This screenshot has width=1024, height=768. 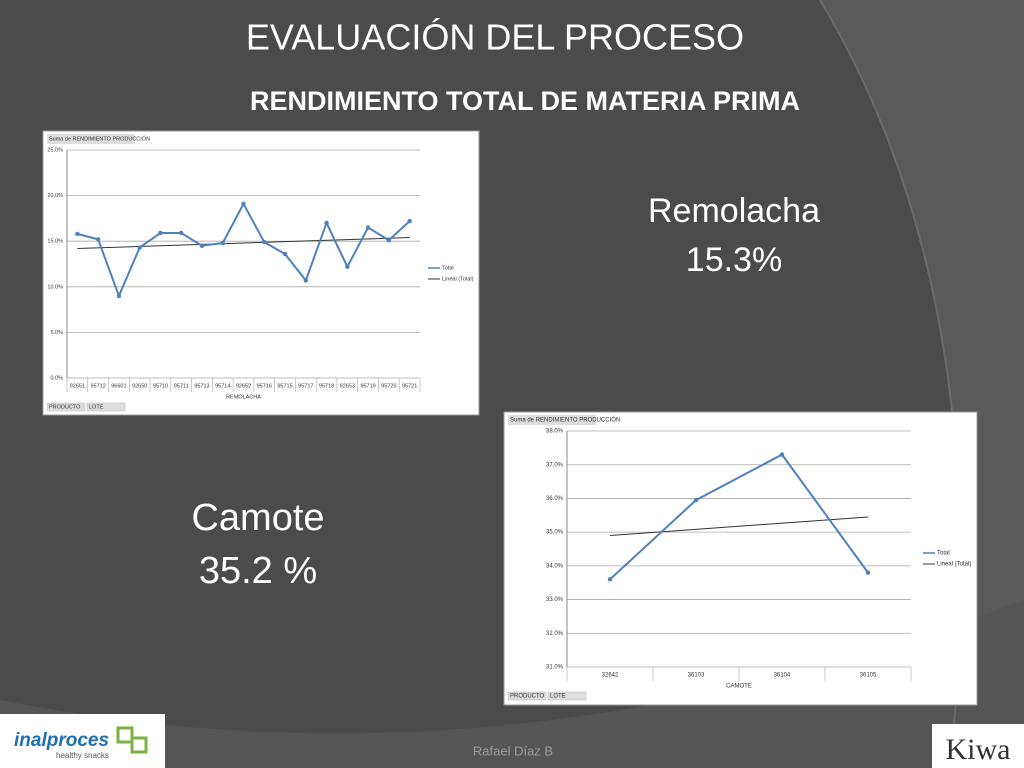 I want to click on label-name: Remolacha, so click(x=734, y=211).